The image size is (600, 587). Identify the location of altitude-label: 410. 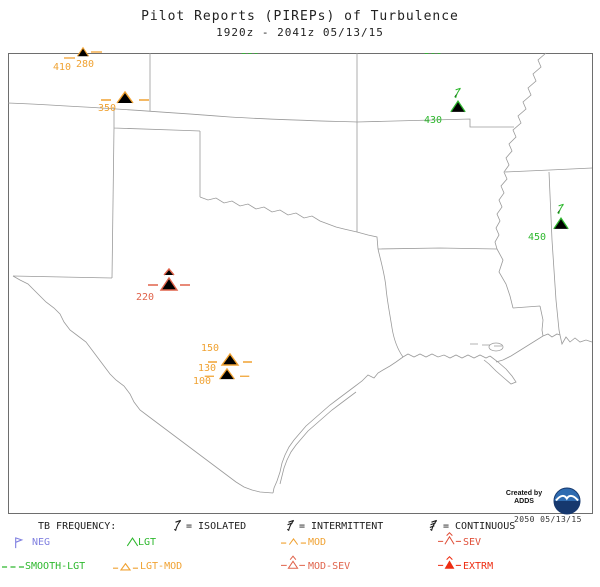
(62, 67).